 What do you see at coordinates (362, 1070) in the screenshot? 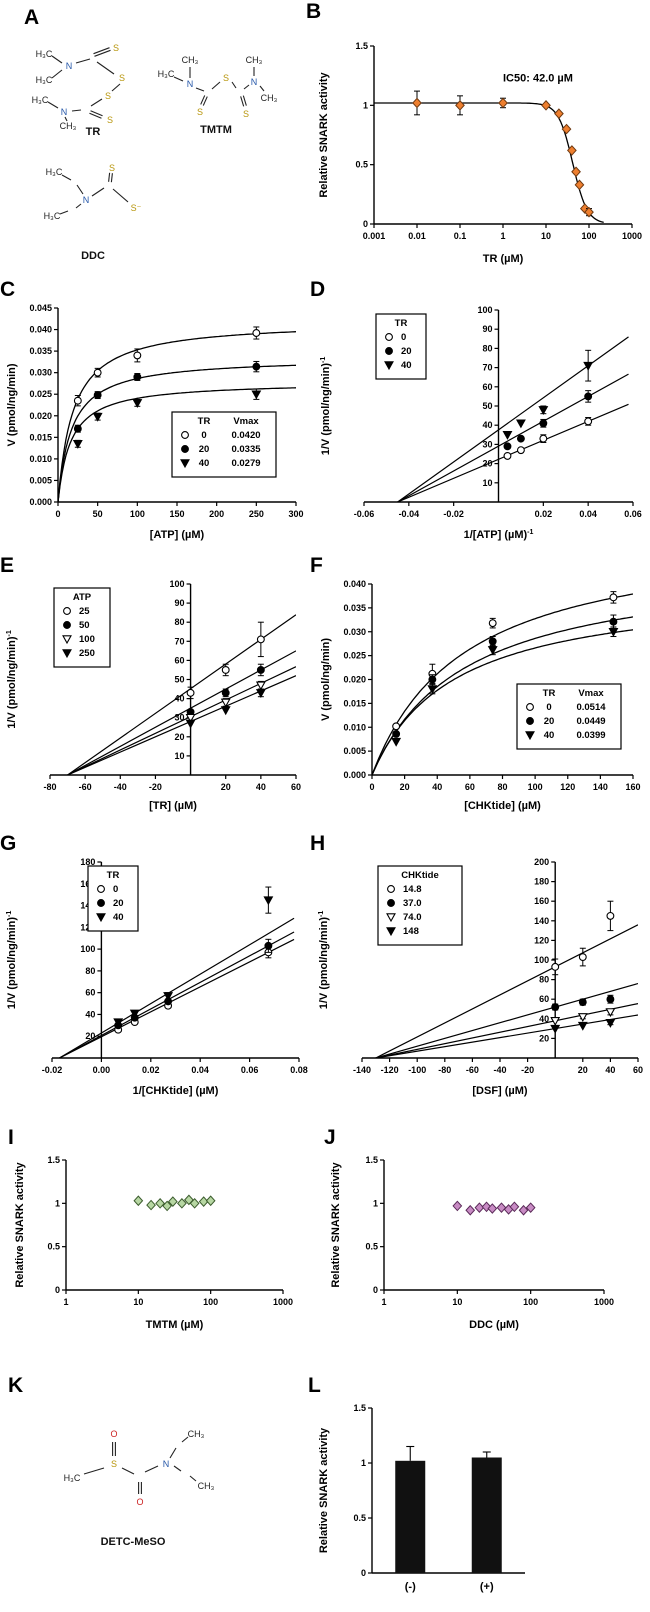
I see `svg-text: -140` at bounding box center [362, 1070].